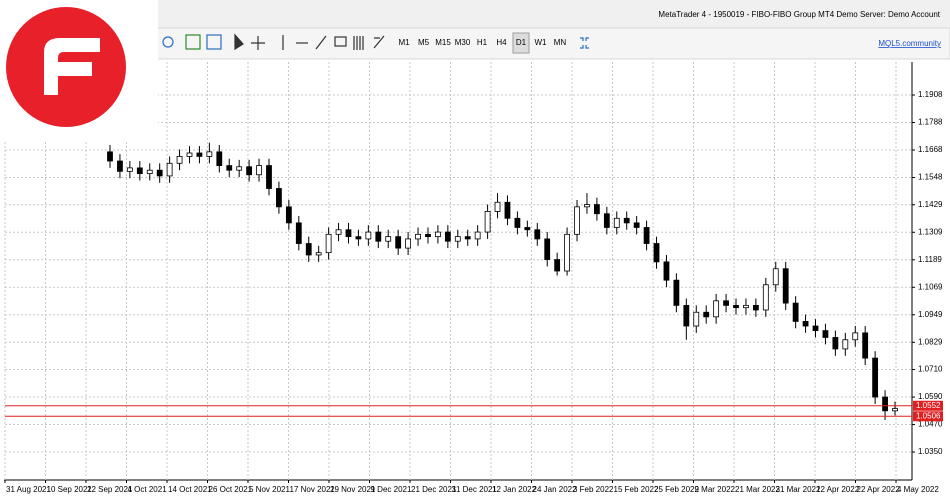 This screenshot has height=500, width=950. I want to click on y-tick-label: 1.1788, so click(930, 122).